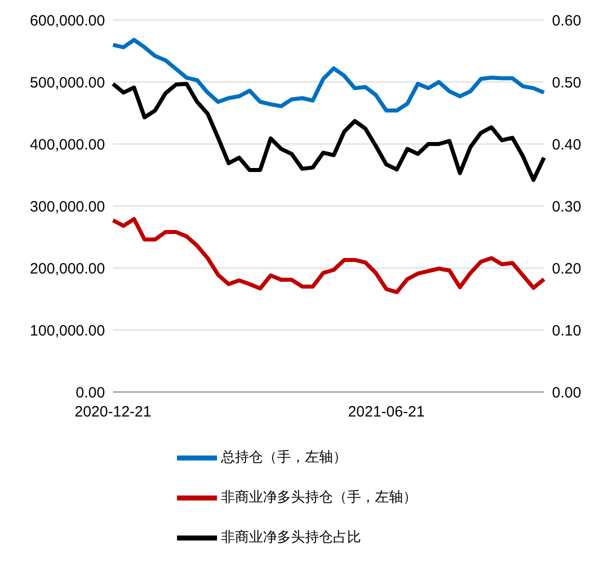 This screenshot has width=604, height=566. I want to click on y2-tick-label: 0.20, so click(567, 269).